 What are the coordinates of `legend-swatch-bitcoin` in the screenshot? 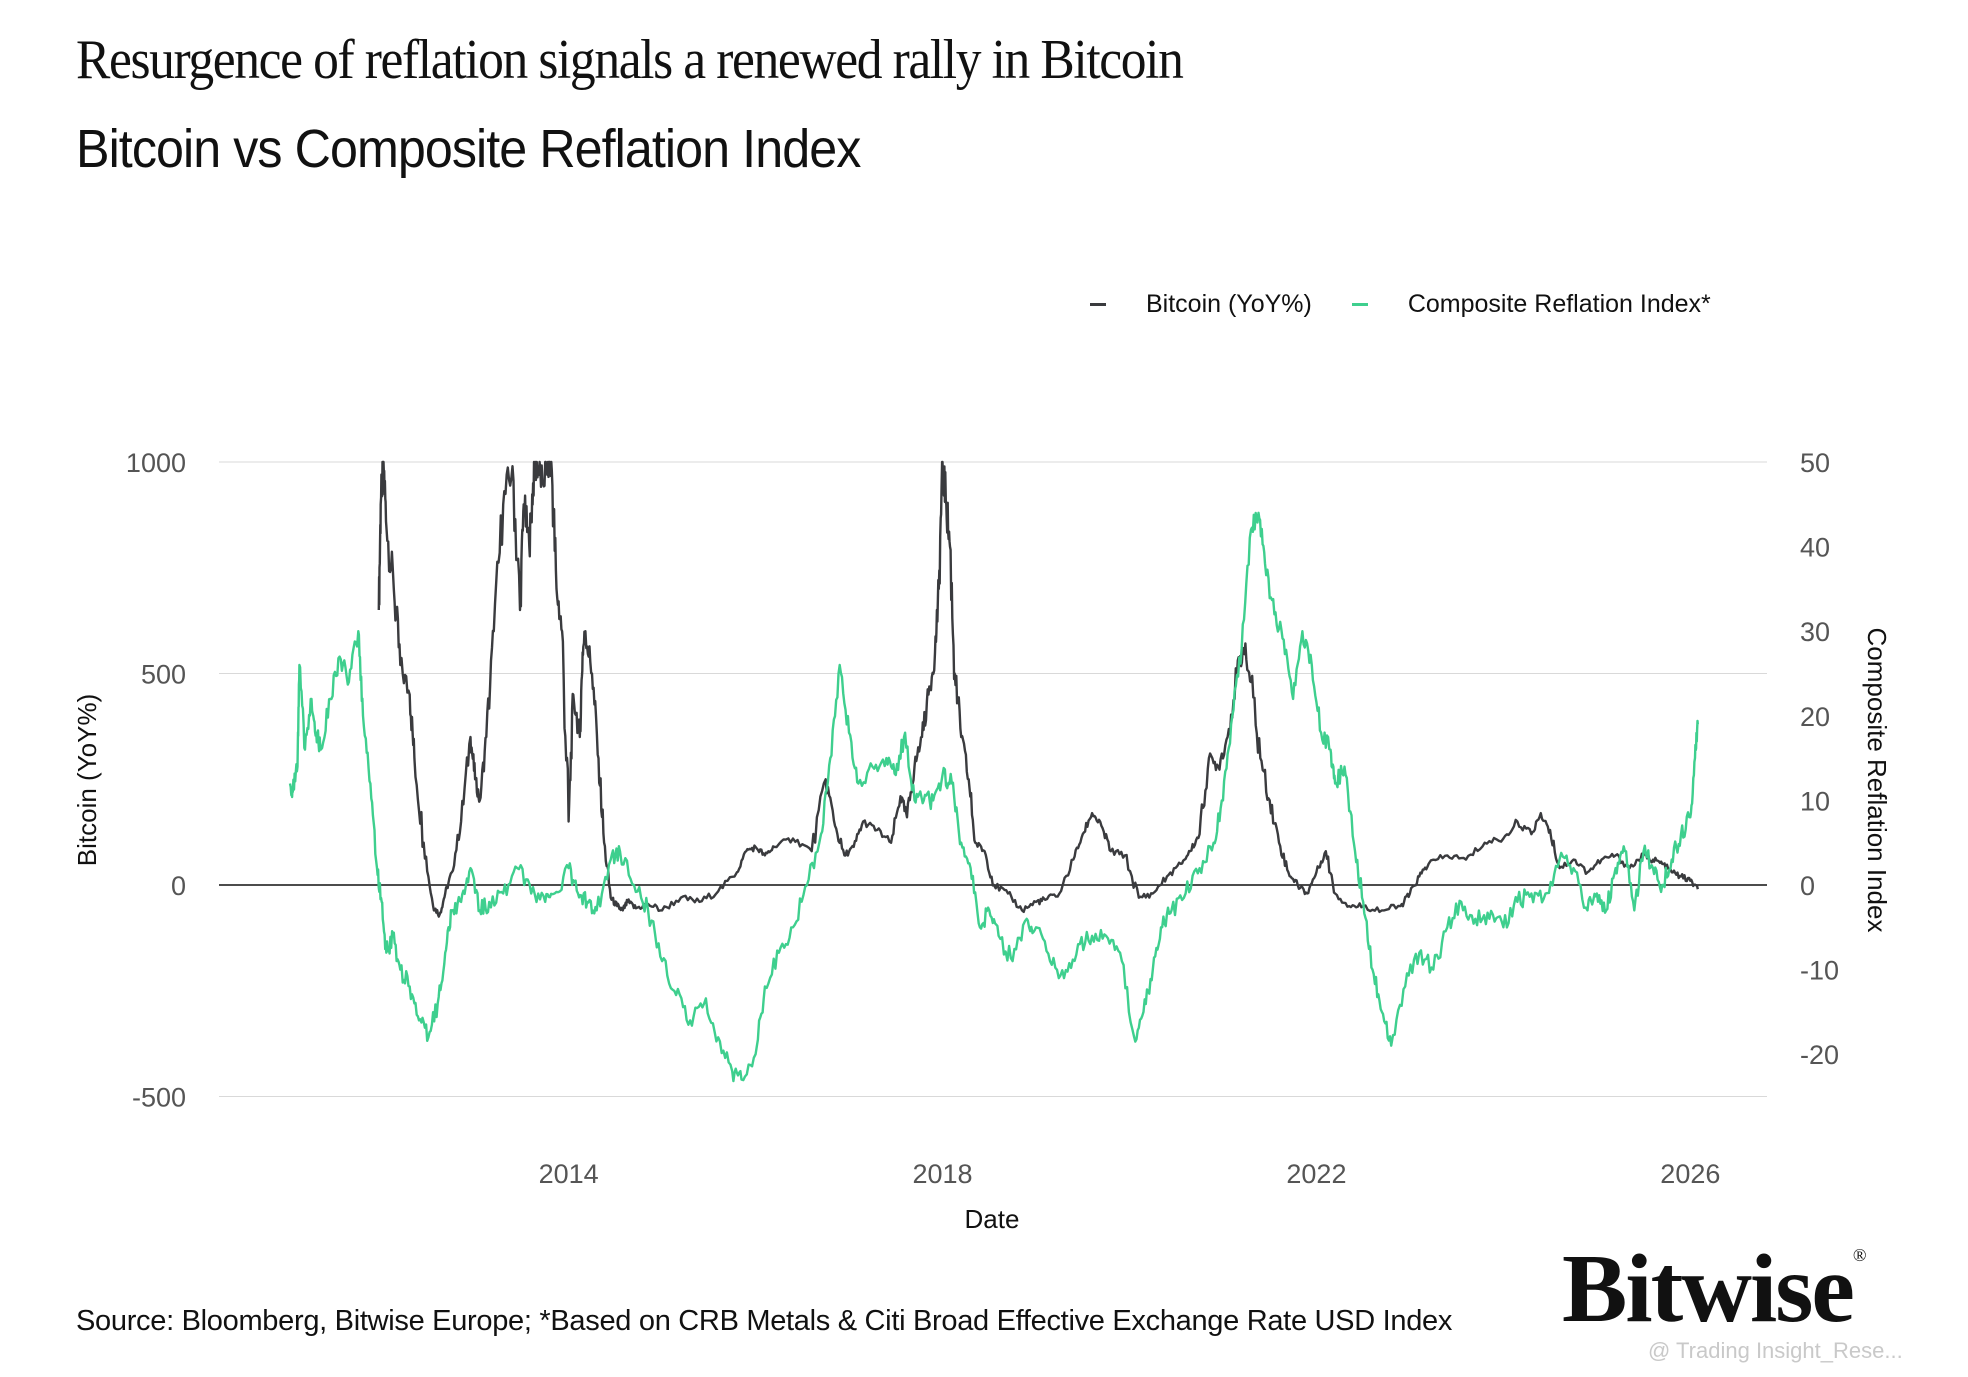 It's located at (1098, 304).